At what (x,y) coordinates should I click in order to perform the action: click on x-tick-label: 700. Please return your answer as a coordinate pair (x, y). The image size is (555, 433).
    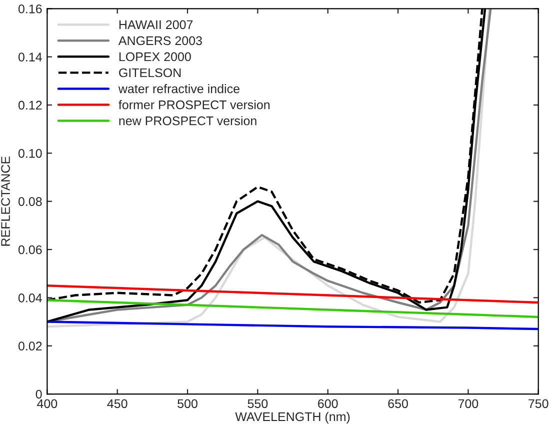
    Looking at the image, I should click on (468, 403).